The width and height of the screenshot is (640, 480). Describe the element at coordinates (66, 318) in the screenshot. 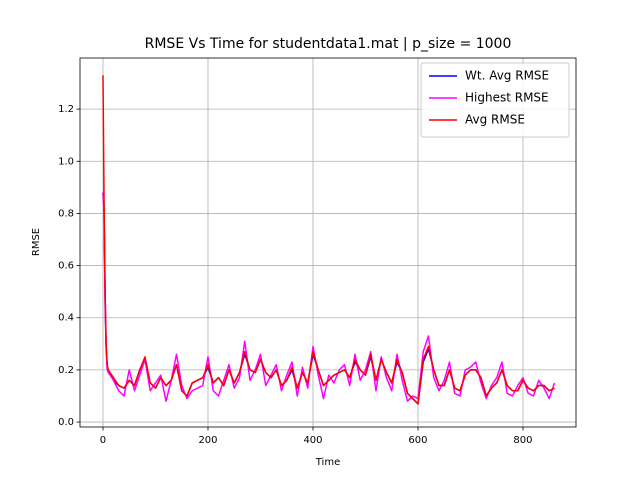

I see `y-tick-label: 0.4` at that location.